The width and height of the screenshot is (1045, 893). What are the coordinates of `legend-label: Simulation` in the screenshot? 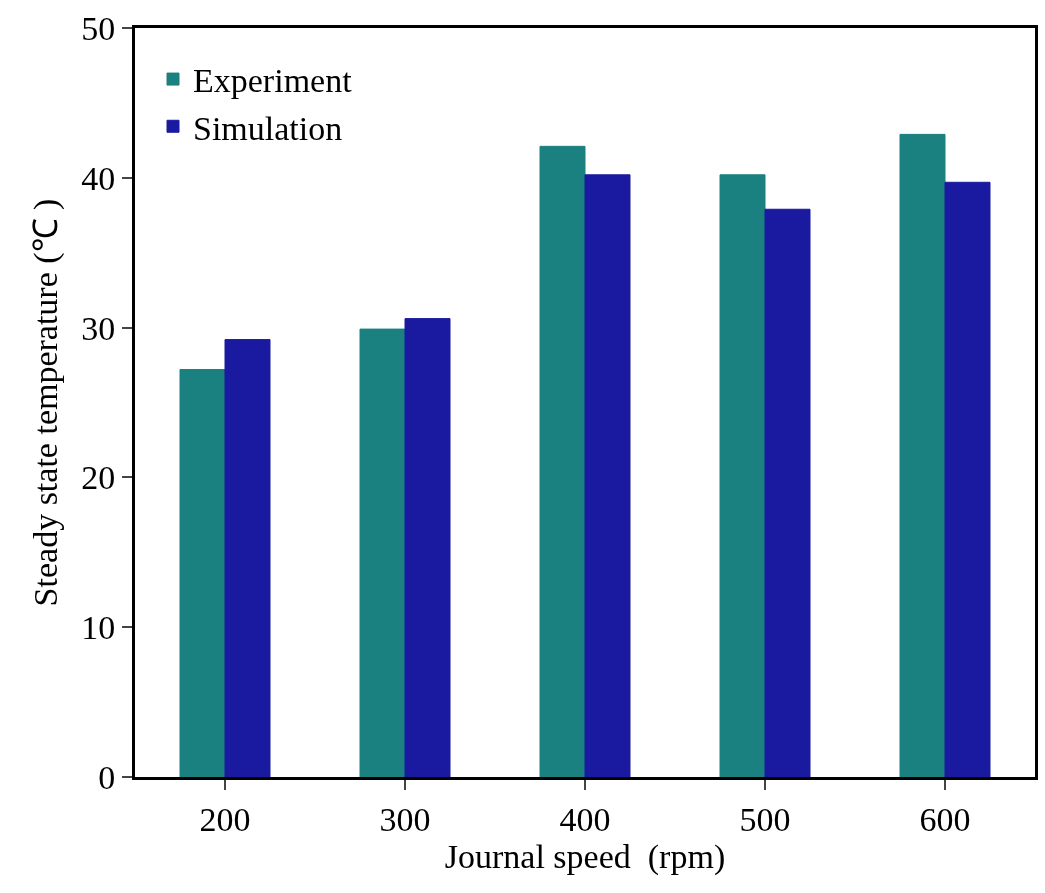 It's located at (268, 128).